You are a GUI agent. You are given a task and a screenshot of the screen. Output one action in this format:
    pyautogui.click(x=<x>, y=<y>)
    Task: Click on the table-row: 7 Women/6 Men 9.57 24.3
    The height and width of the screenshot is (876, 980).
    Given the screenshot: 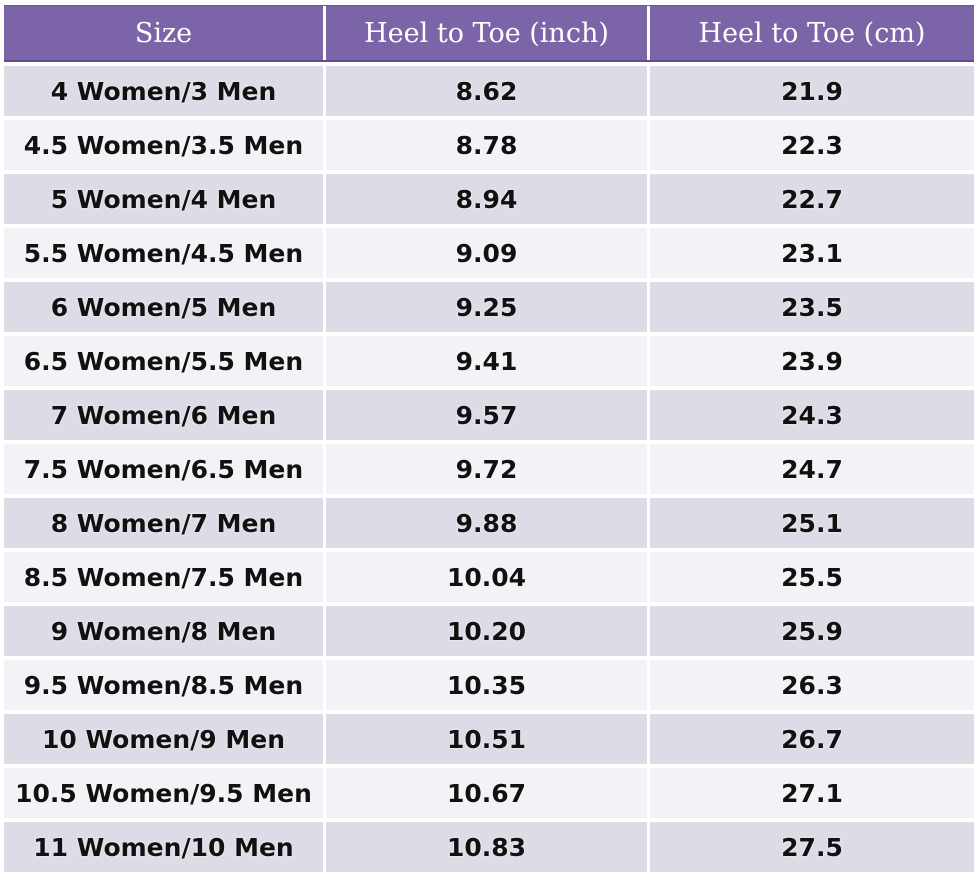 What is the action you would take?
    pyautogui.click(x=489, y=415)
    